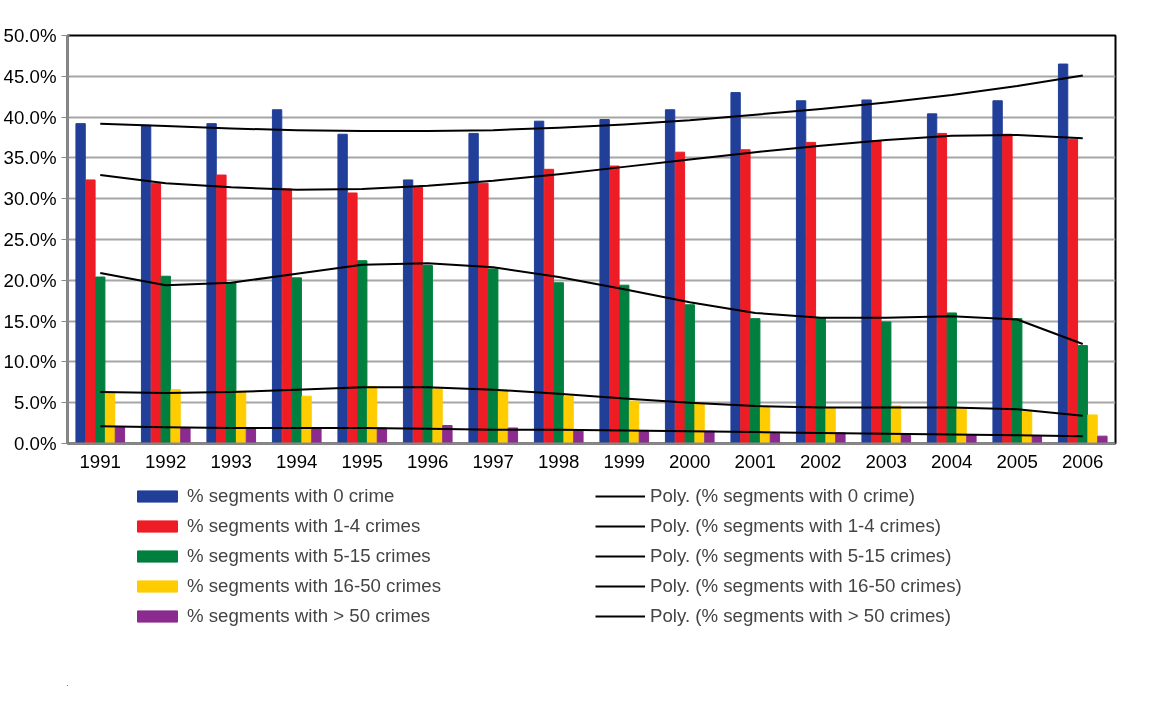  I want to click on x-tick-label: 1999, so click(624, 461).